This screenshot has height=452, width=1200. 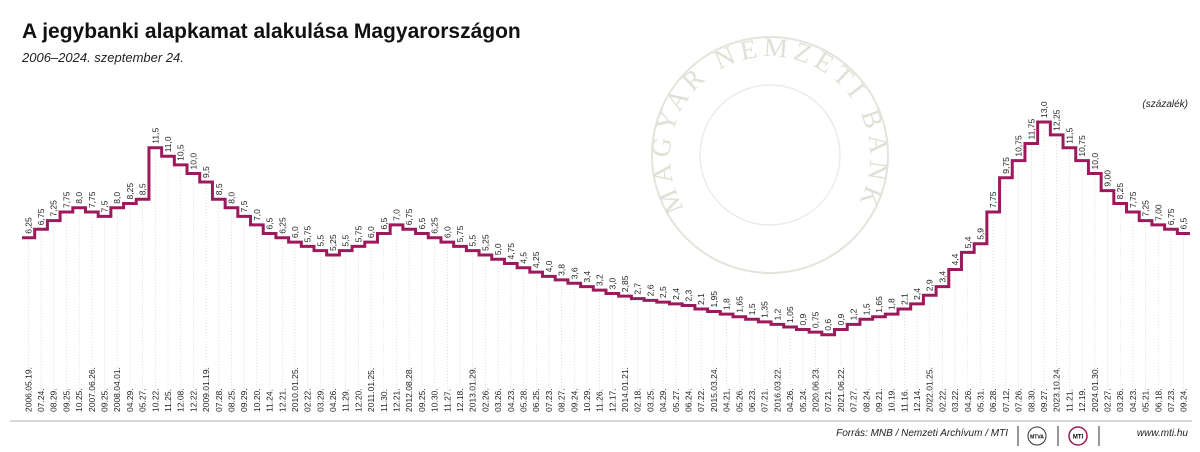 I want to click on data-label: 2,5, so click(x=663, y=292).